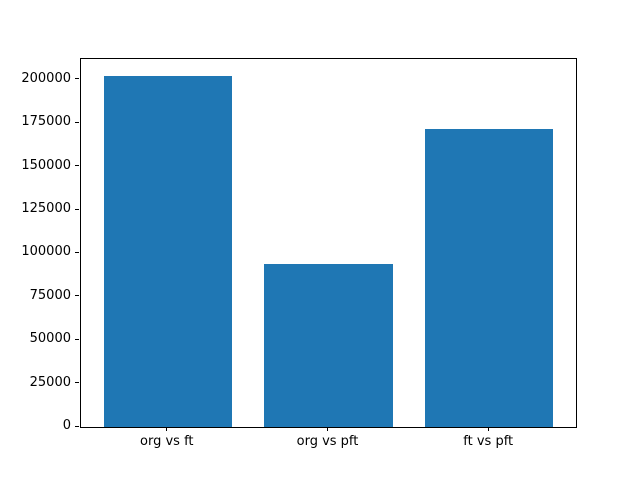 The image size is (640, 480). I want to click on bar-ft-vs-pft, so click(489, 278).